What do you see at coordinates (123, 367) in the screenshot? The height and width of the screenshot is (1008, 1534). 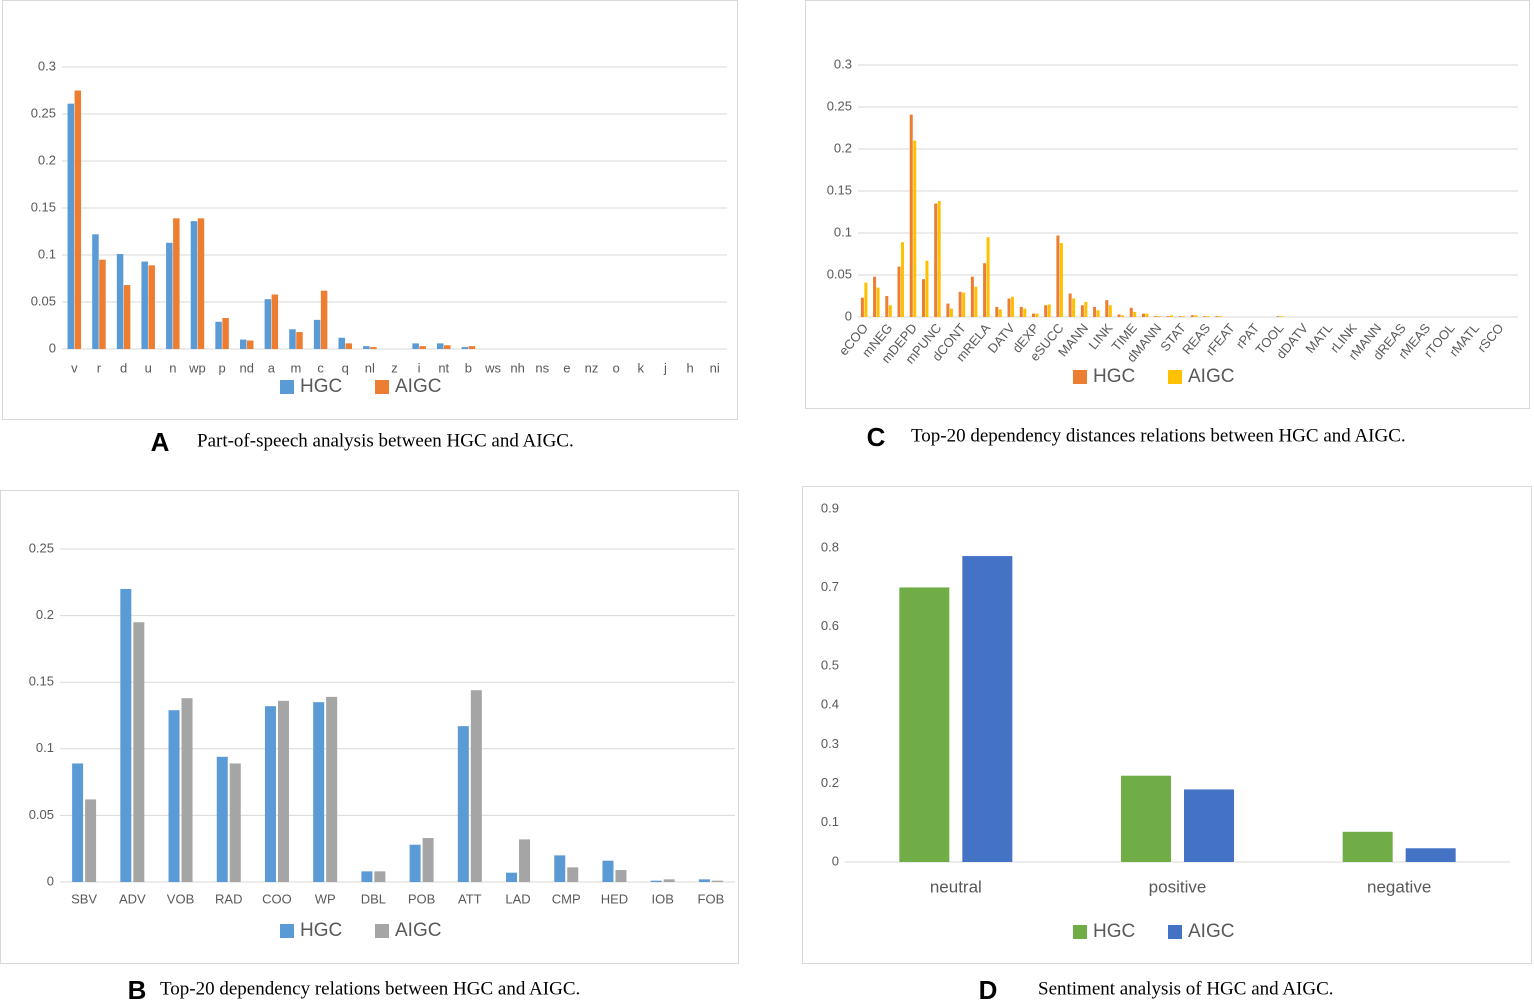 I see `x-tick-label: d` at bounding box center [123, 367].